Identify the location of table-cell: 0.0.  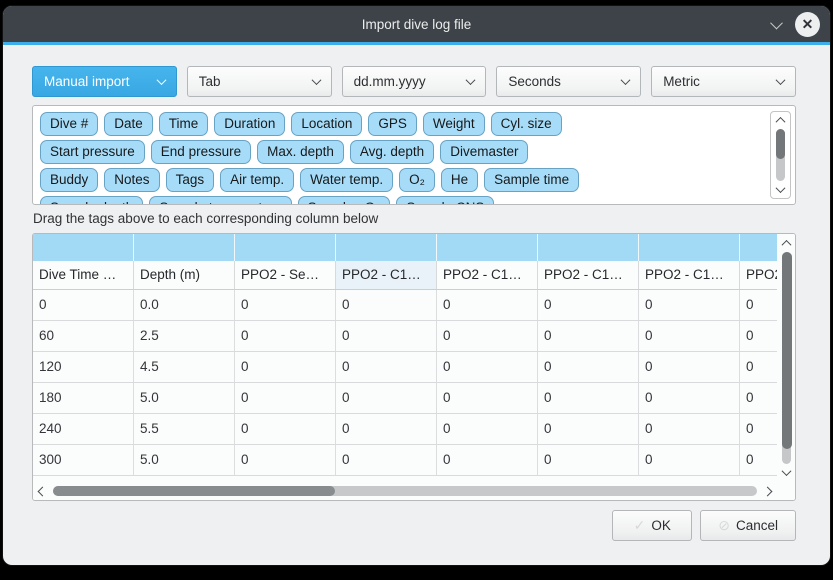
(184, 305).